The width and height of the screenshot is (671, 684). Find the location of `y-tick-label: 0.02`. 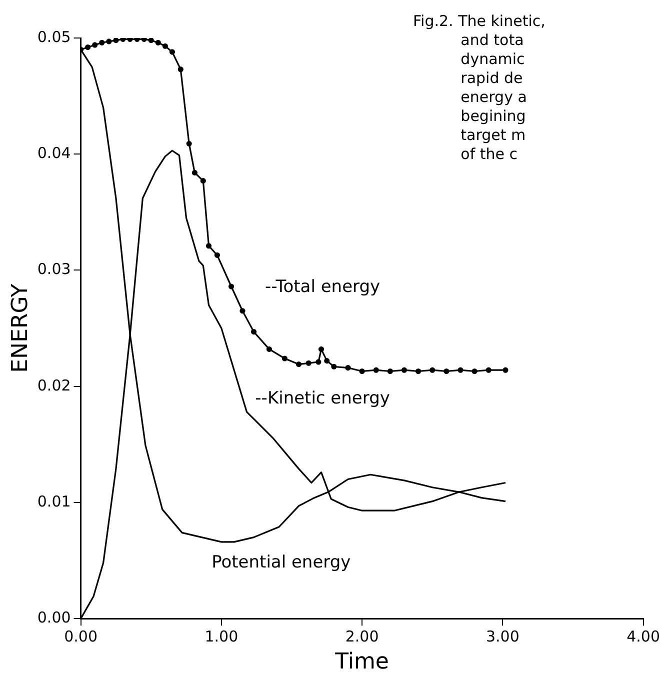

y-tick-label: 0.02 is located at coordinates (54, 385).